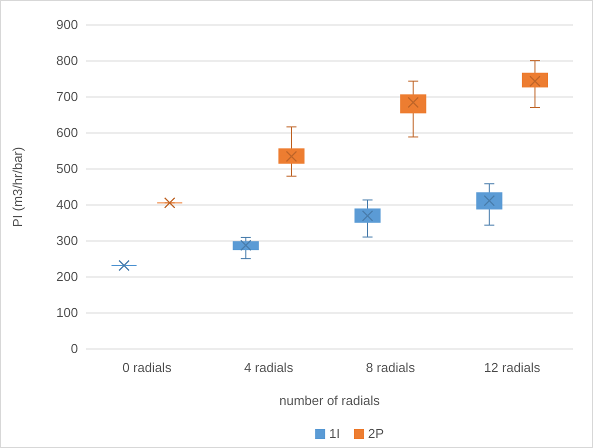 This screenshot has width=593, height=448. Describe the element at coordinates (67, 240) in the screenshot. I see `y-tick-label: 300` at that location.